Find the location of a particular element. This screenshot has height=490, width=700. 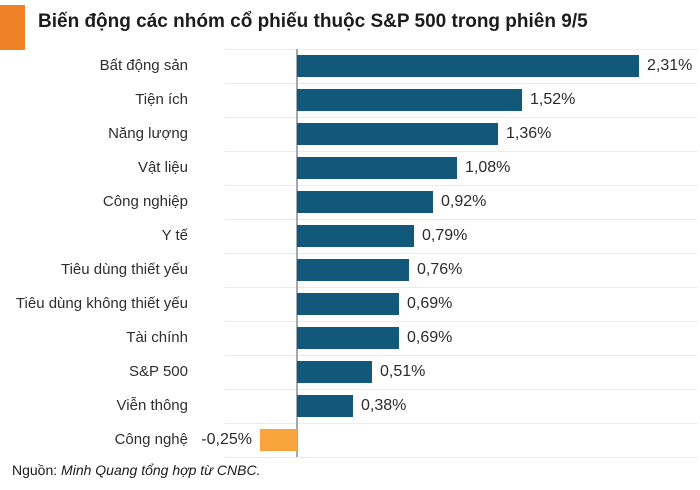

source-note: Nguồn: Minh Quang tổng hợp từ CNBC. is located at coordinates (136, 470).